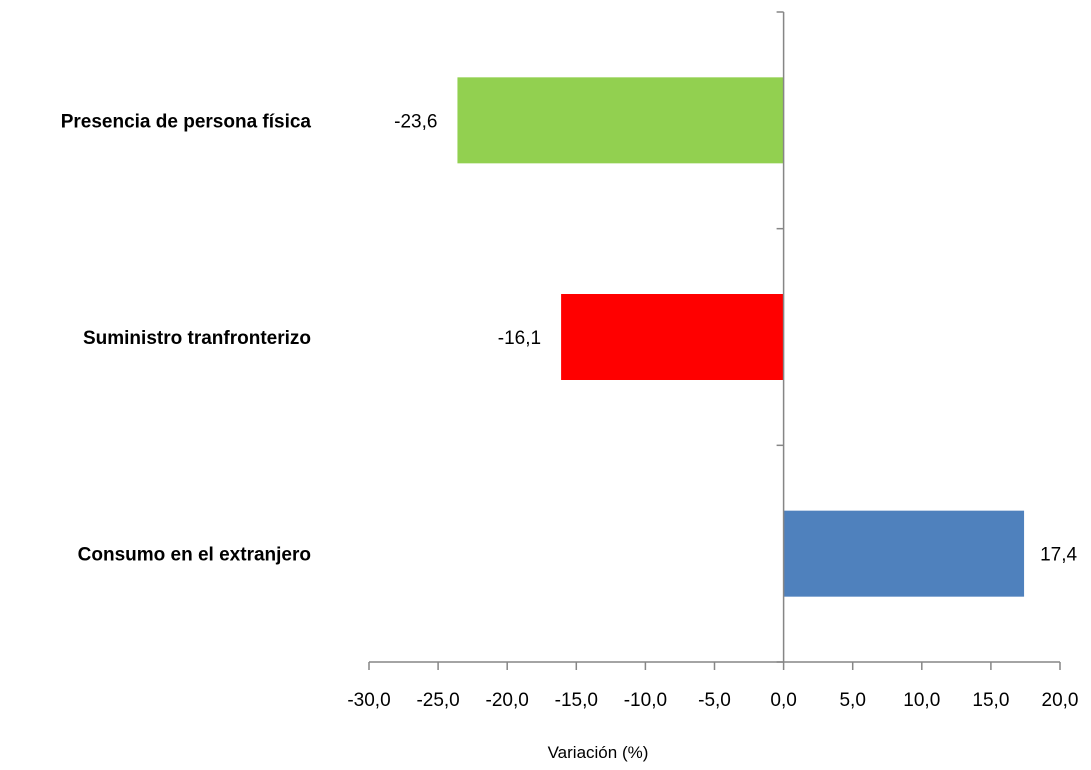 The height and width of the screenshot is (770, 1091). Describe the element at coordinates (186, 121) in the screenshot. I see `category-label-presencia-de-persona-fisica: Presencia de persona física` at that location.